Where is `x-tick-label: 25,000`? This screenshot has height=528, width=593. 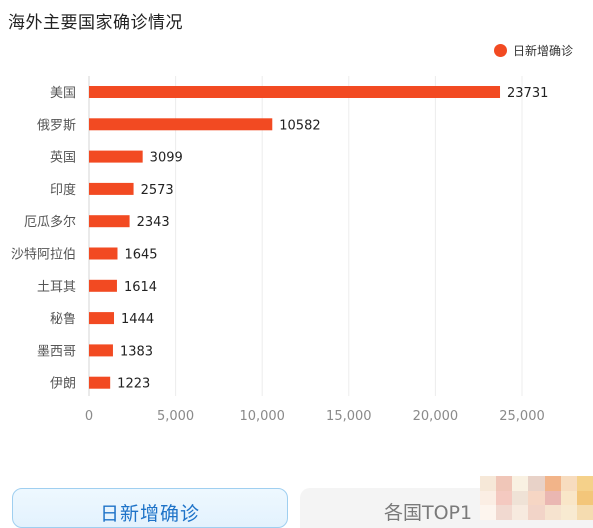
x-tick-label: 25,000 is located at coordinates (522, 416).